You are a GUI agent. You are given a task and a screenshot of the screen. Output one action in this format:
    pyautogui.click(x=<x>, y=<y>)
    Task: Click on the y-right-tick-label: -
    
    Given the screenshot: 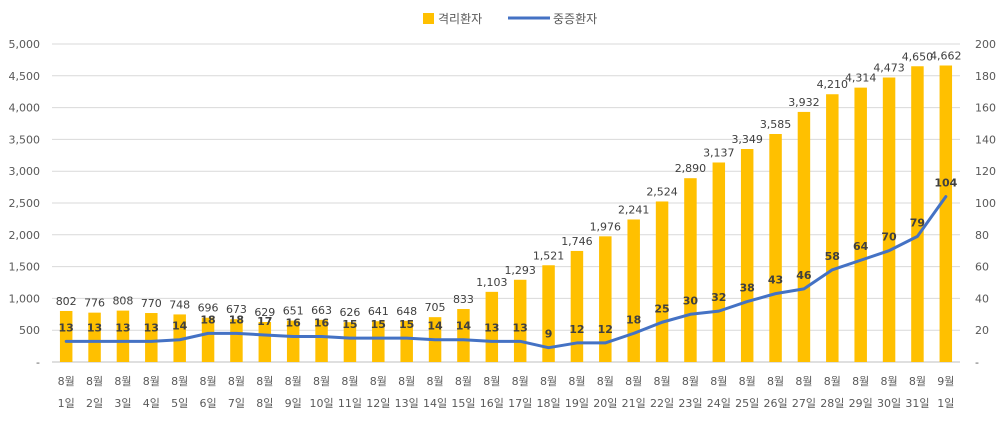 What is the action you would take?
    pyautogui.click(x=977, y=362)
    